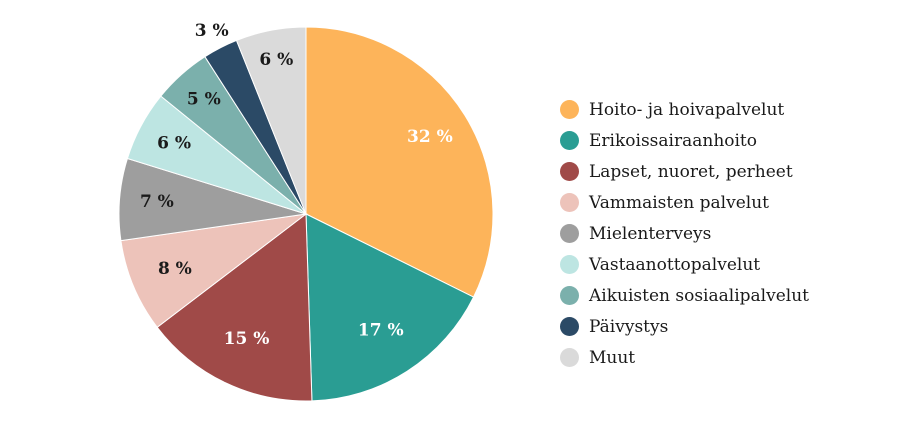 Image resolution: width=911 pixels, height=421 pixels. Describe the element at coordinates (691, 171) in the screenshot. I see `legend-label: Lapset, nuoret, perheet` at that location.